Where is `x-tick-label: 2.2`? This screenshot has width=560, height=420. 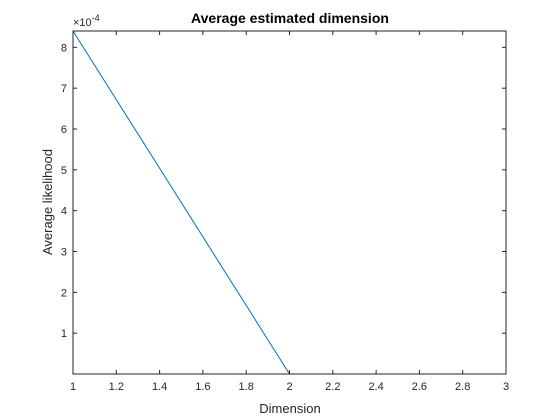 x-tick-label: 2.2 is located at coordinates (332, 387).